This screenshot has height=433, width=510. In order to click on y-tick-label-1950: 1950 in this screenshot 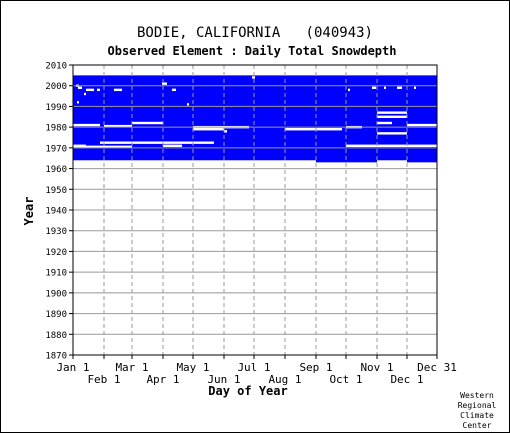, I will do `click(56, 191)`.